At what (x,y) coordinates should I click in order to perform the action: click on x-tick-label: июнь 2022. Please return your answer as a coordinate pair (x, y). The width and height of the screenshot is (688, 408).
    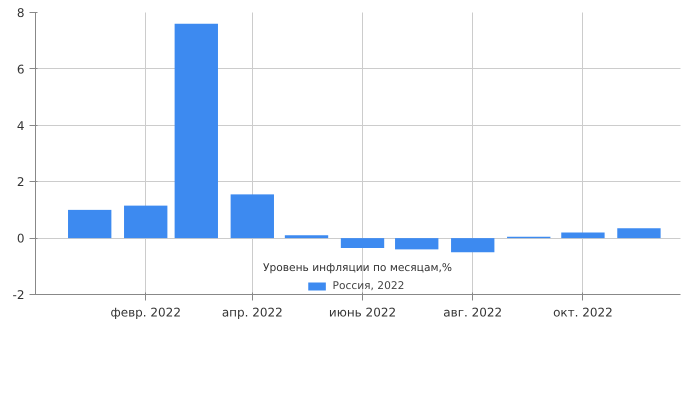
    Looking at the image, I should click on (362, 313).